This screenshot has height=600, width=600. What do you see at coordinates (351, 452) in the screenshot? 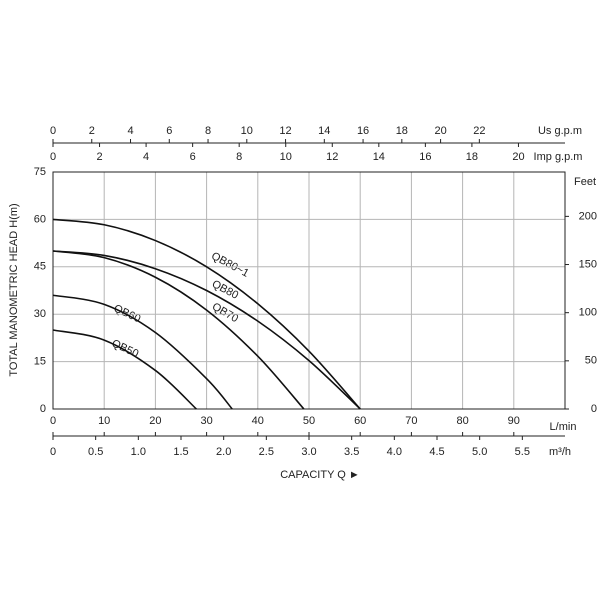
I see `axis-tick-label: 3.5` at bounding box center [351, 452].